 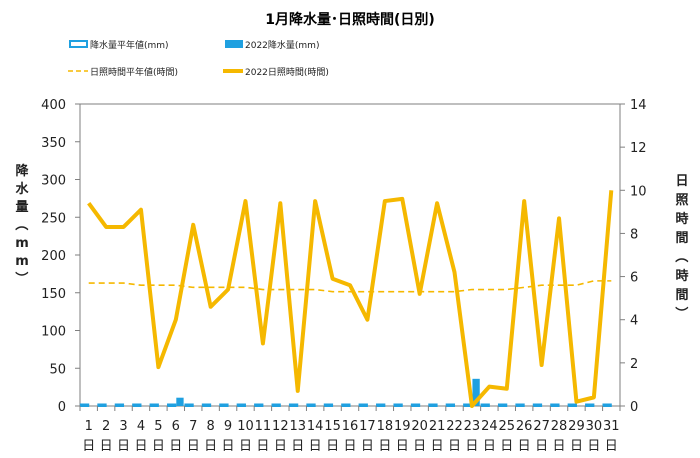 I want to click on x-tick-label: 23, so click(x=472, y=426).